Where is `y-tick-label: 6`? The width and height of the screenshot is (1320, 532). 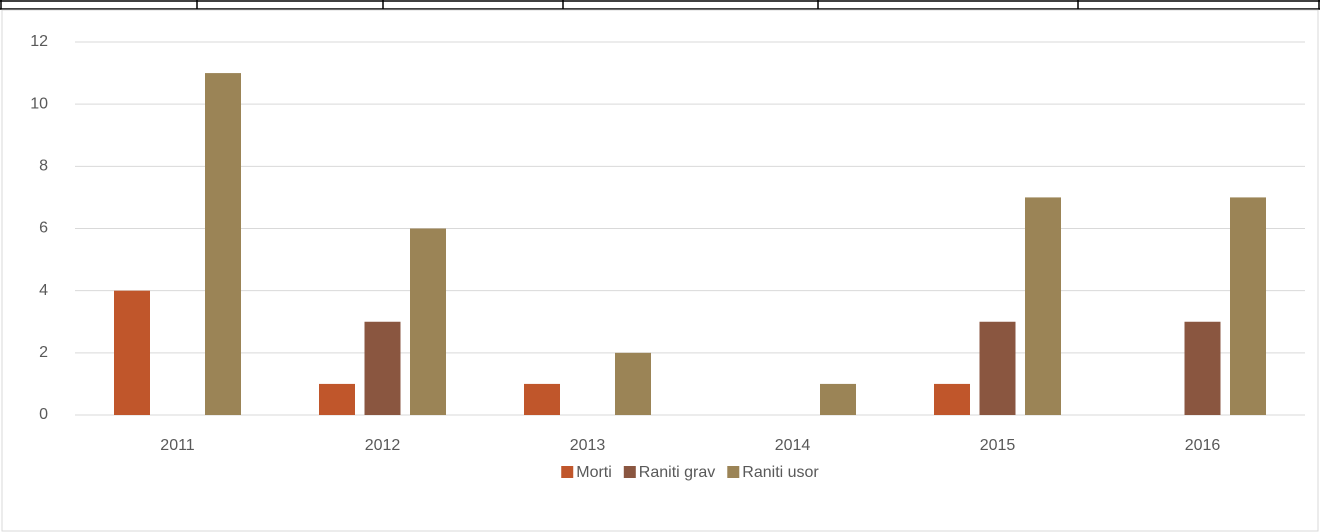 y-tick-label: 6 is located at coordinates (43, 228).